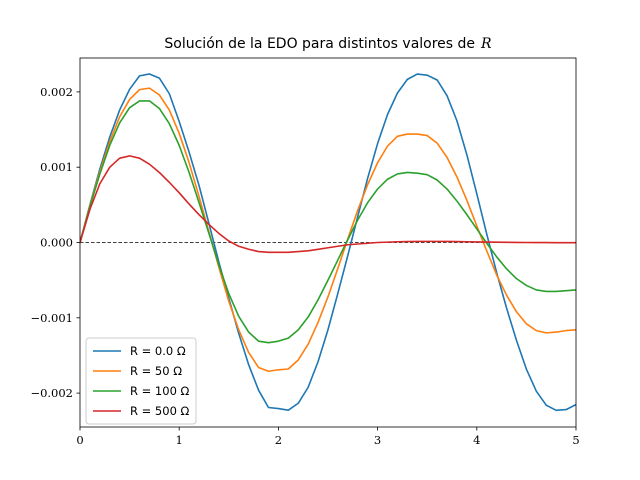 Image resolution: width=640 pixels, height=480 pixels. Describe the element at coordinates (179, 440) in the screenshot. I see `x-tick-label: 1` at that location.